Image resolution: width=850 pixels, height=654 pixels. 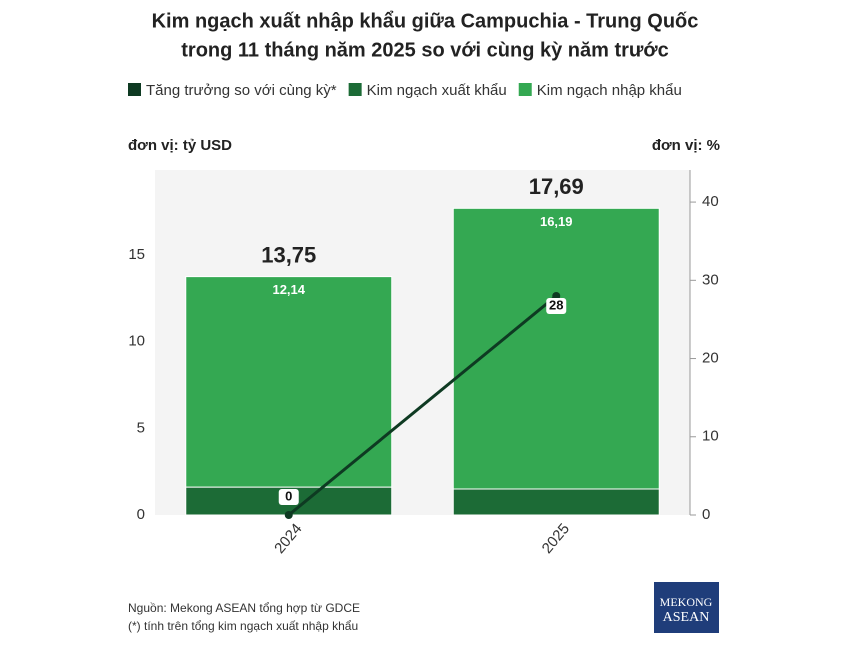 I want to click on point-label: 0, so click(x=288, y=495).